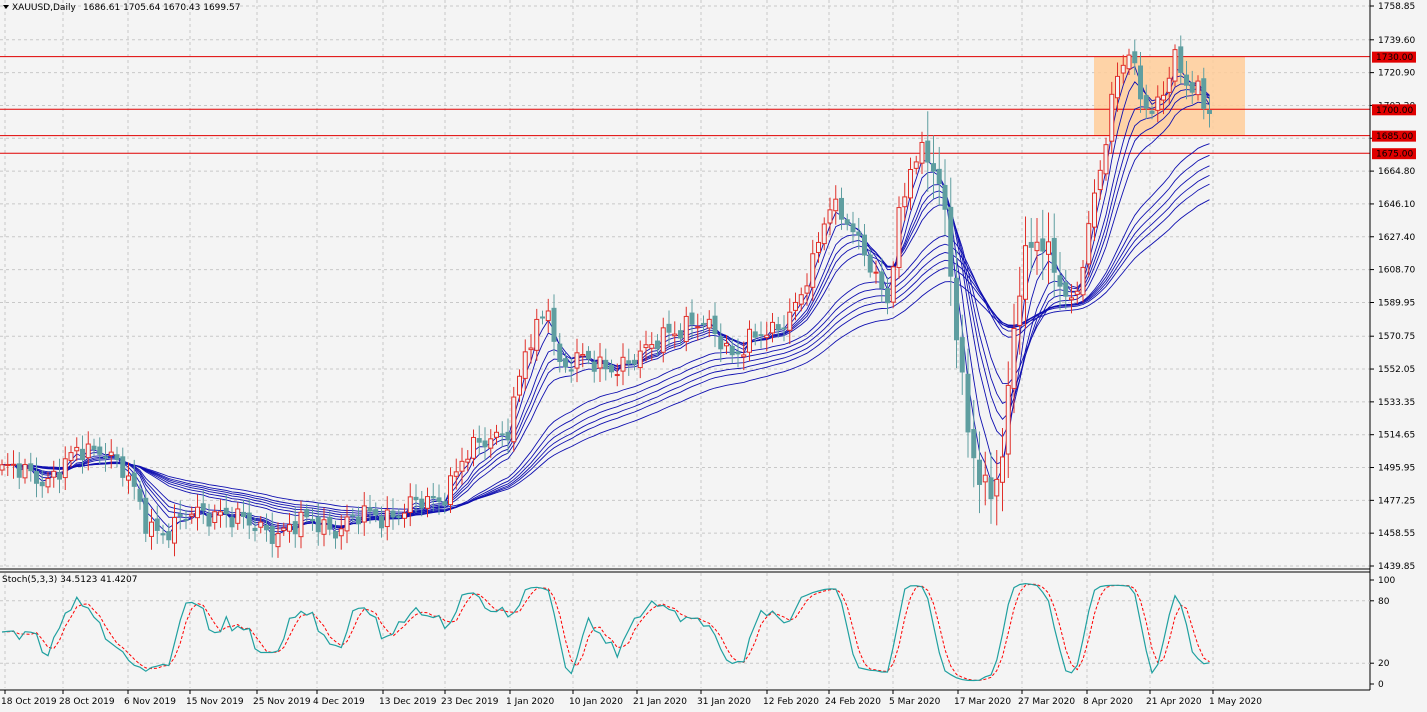 The height and width of the screenshot is (712, 1427). What do you see at coordinates (530, 702) in the screenshot?
I see `time-tick-label: 1 Jan 2020` at bounding box center [530, 702].